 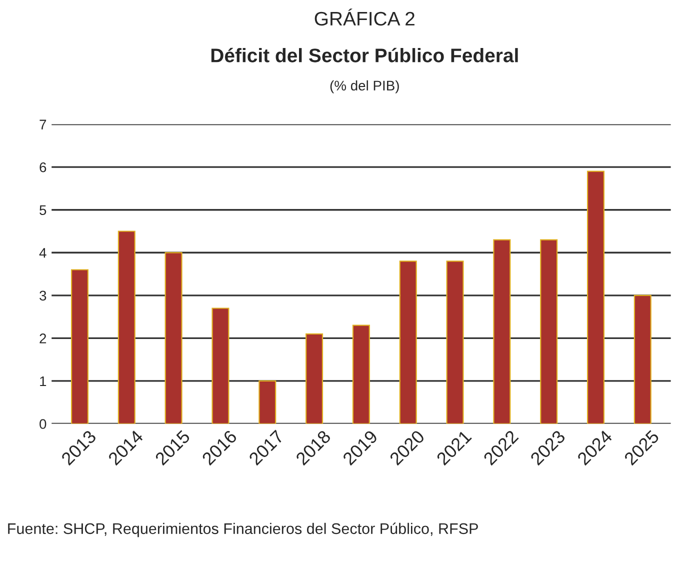 I want to click on y-tick-label: 6, so click(x=43, y=167).